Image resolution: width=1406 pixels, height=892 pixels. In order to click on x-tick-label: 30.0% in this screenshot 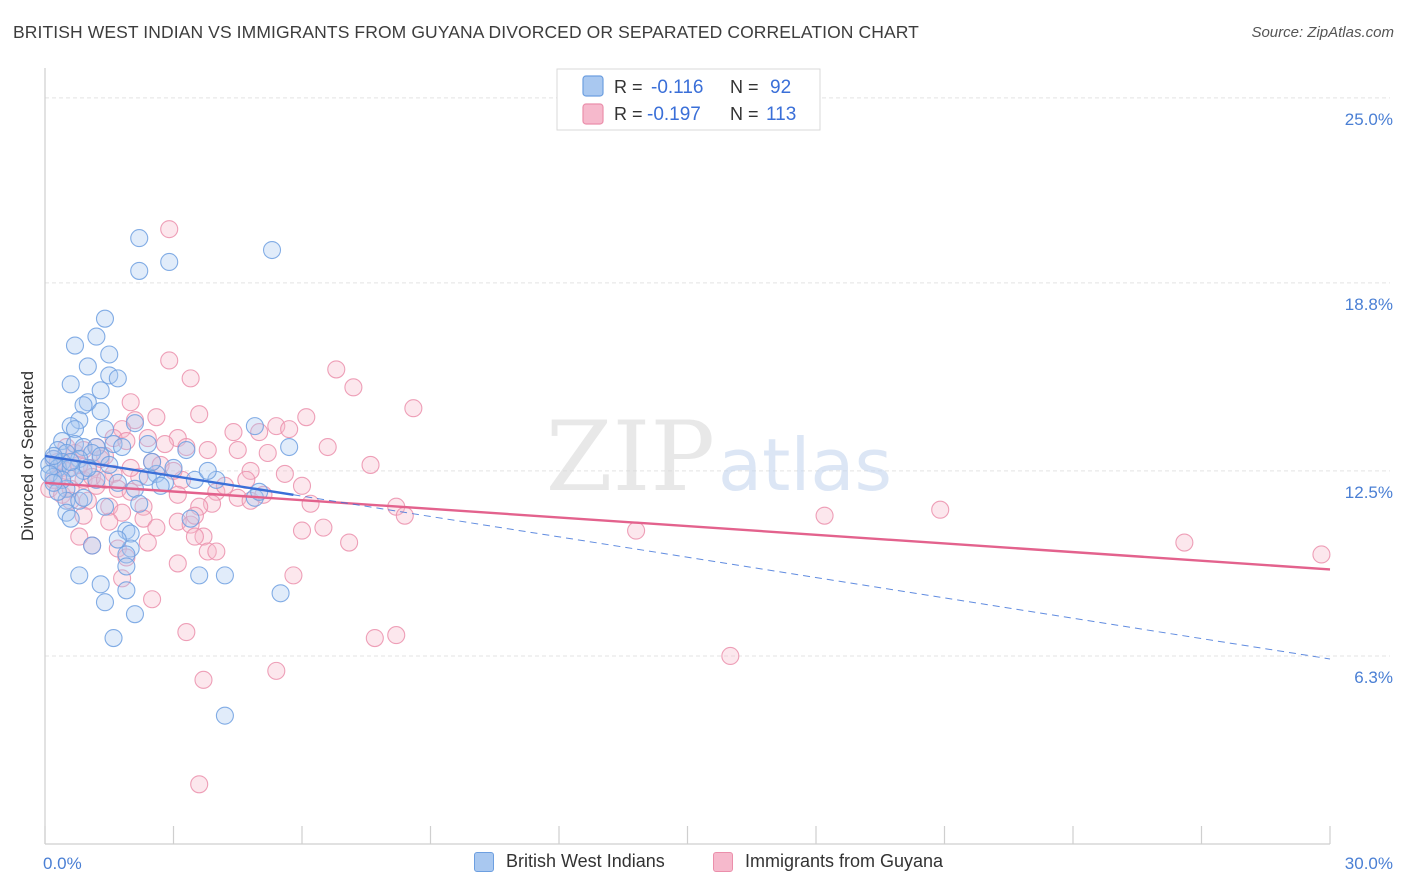, I will do `click(1369, 863)`.